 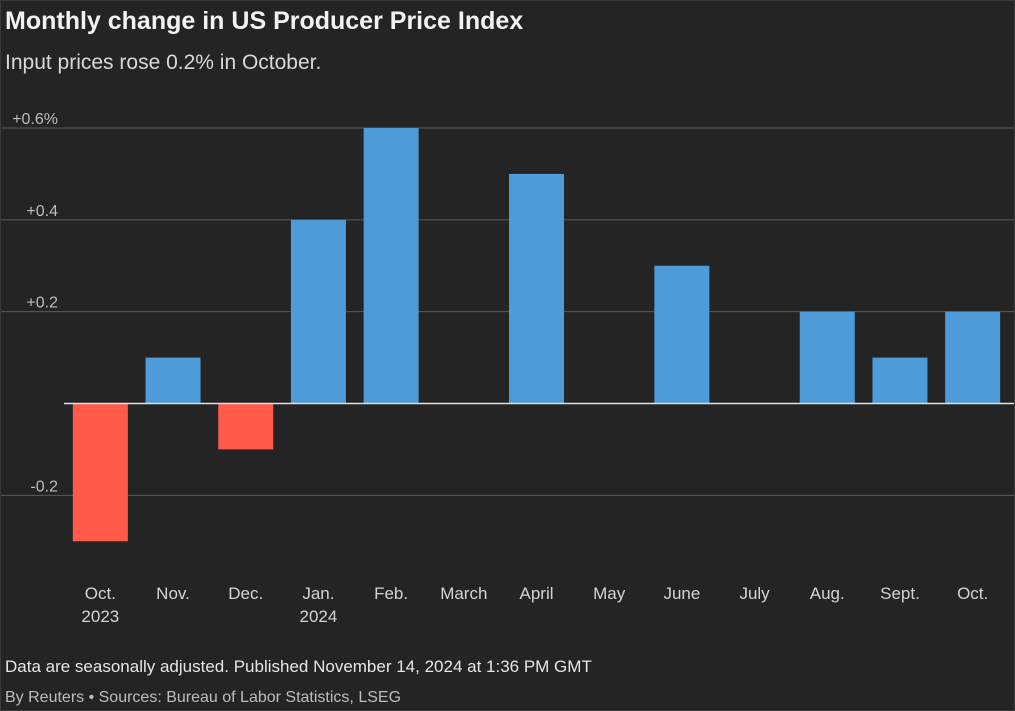 I want to click on y-tick-label: +0.2, so click(x=42, y=303).